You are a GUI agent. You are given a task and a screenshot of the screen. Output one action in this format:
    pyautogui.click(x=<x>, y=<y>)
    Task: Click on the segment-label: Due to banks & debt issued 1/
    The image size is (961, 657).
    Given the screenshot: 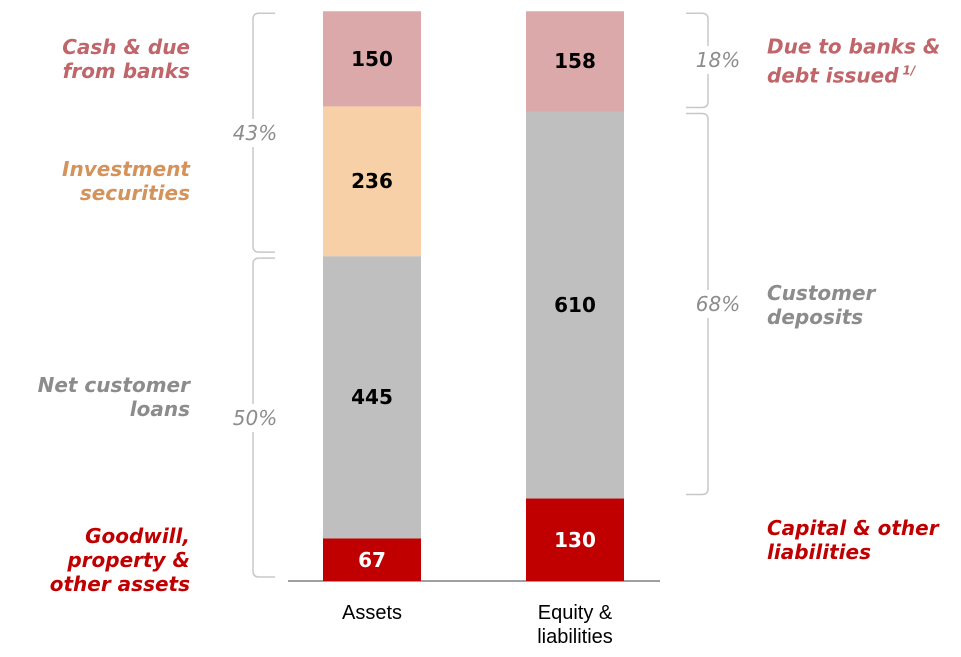 What is the action you would take?
    pyautogui.click(x=857, y=61)
    